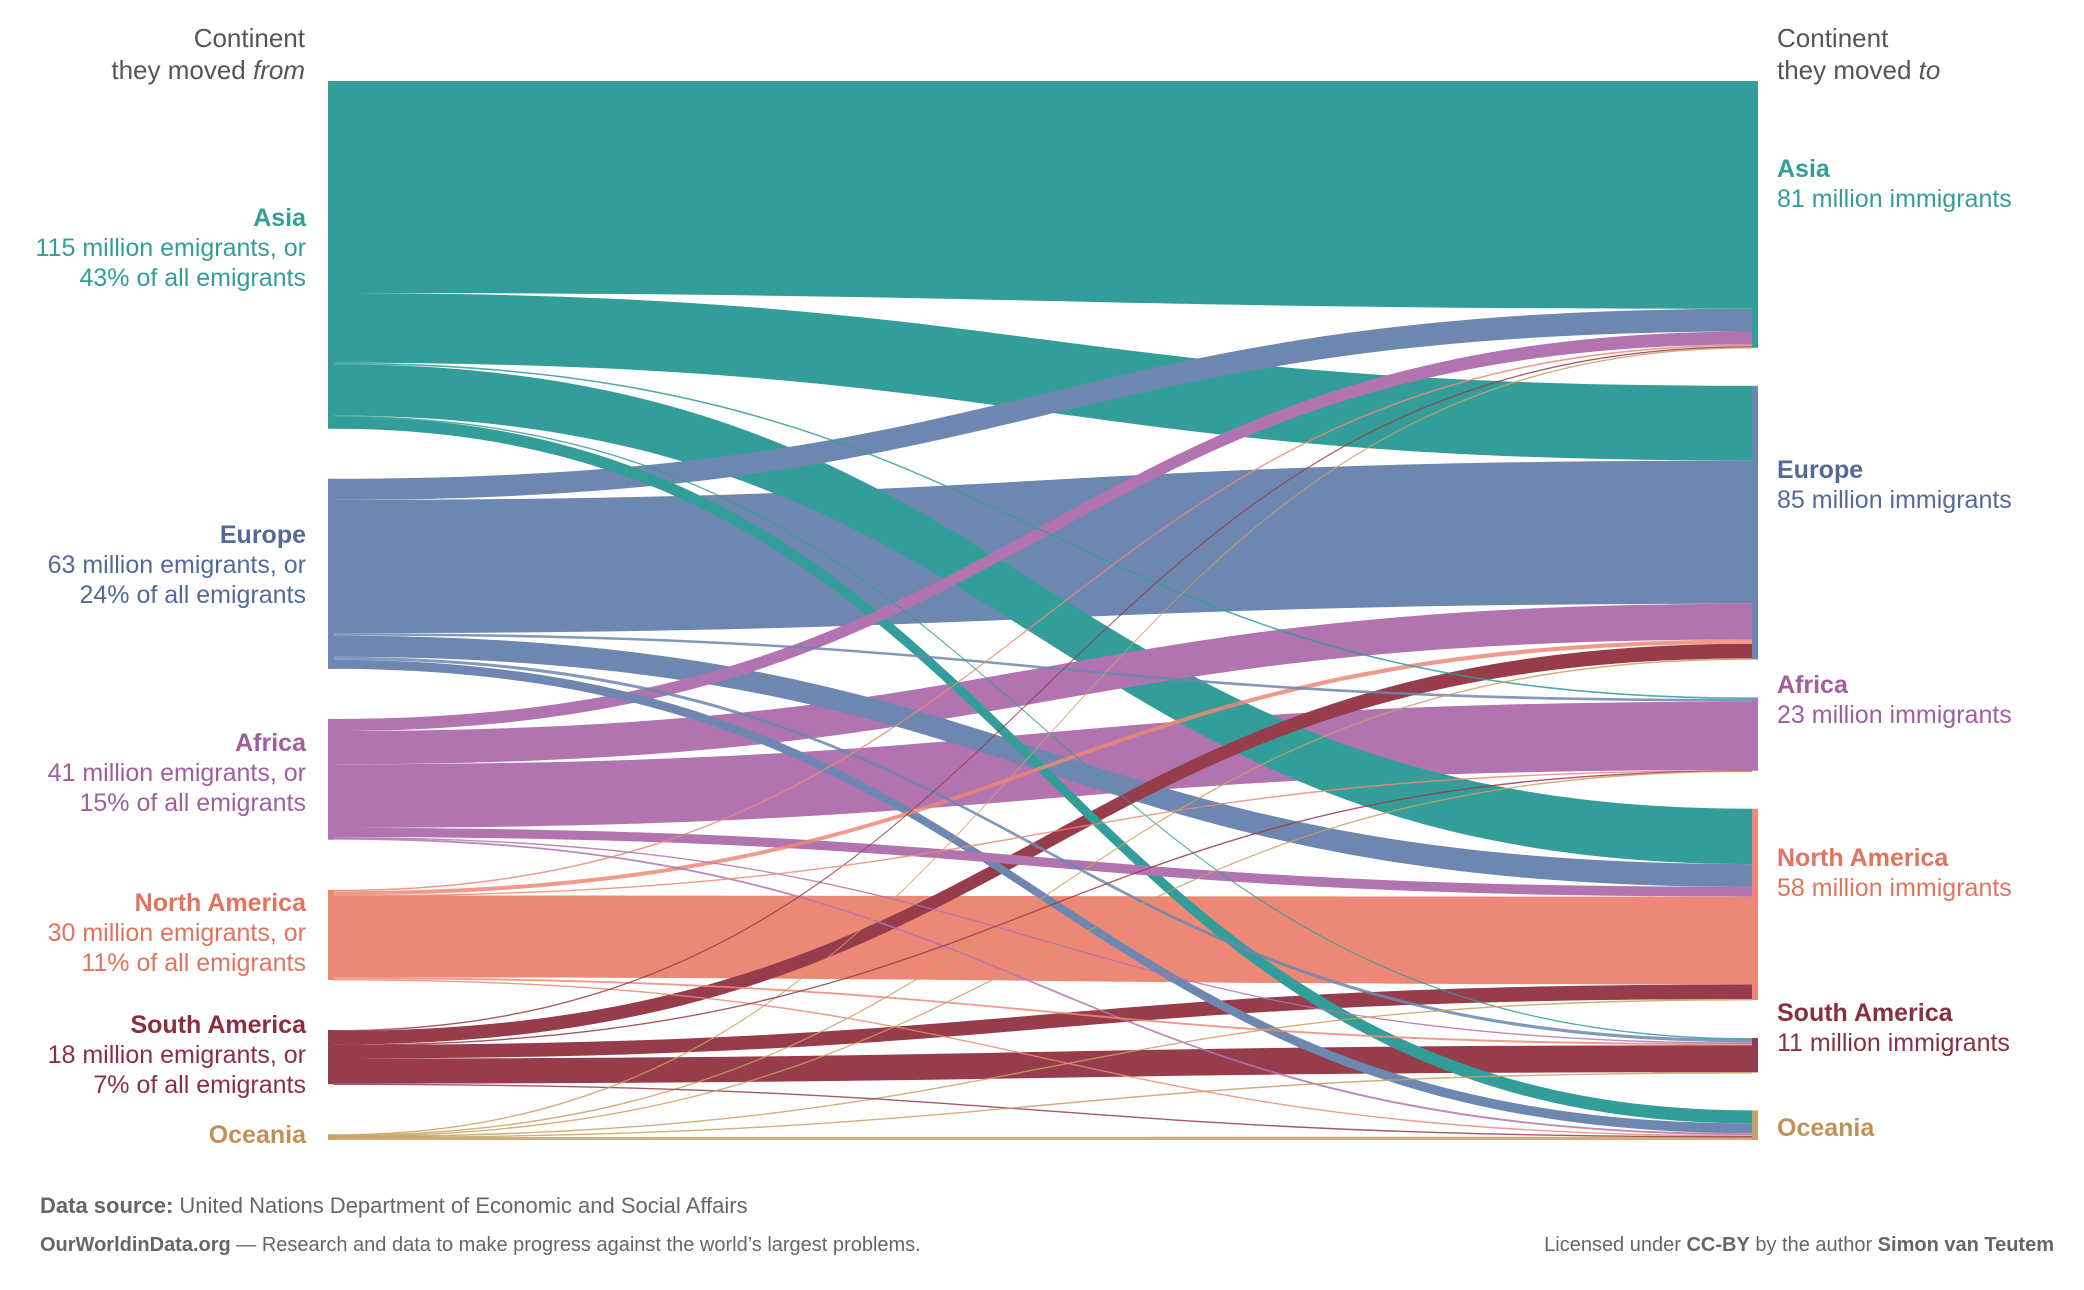  I want to click on destination-label-asia: Asia 81 million immigrants, so click(1922, 184).